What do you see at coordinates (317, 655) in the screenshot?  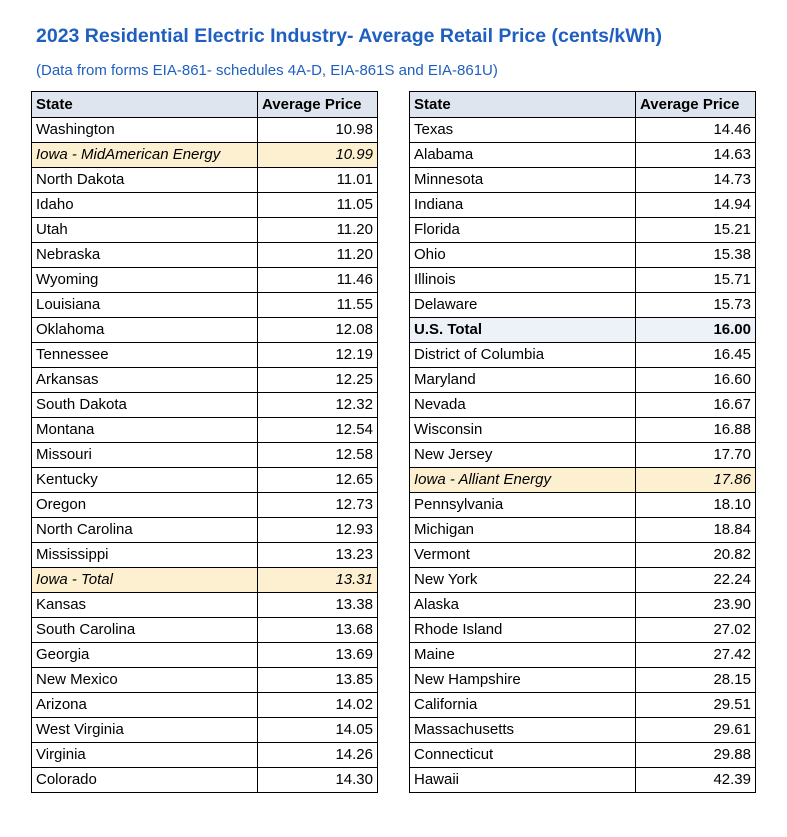 I see `price-cell: 13.69` at bounding box center [317, 655].